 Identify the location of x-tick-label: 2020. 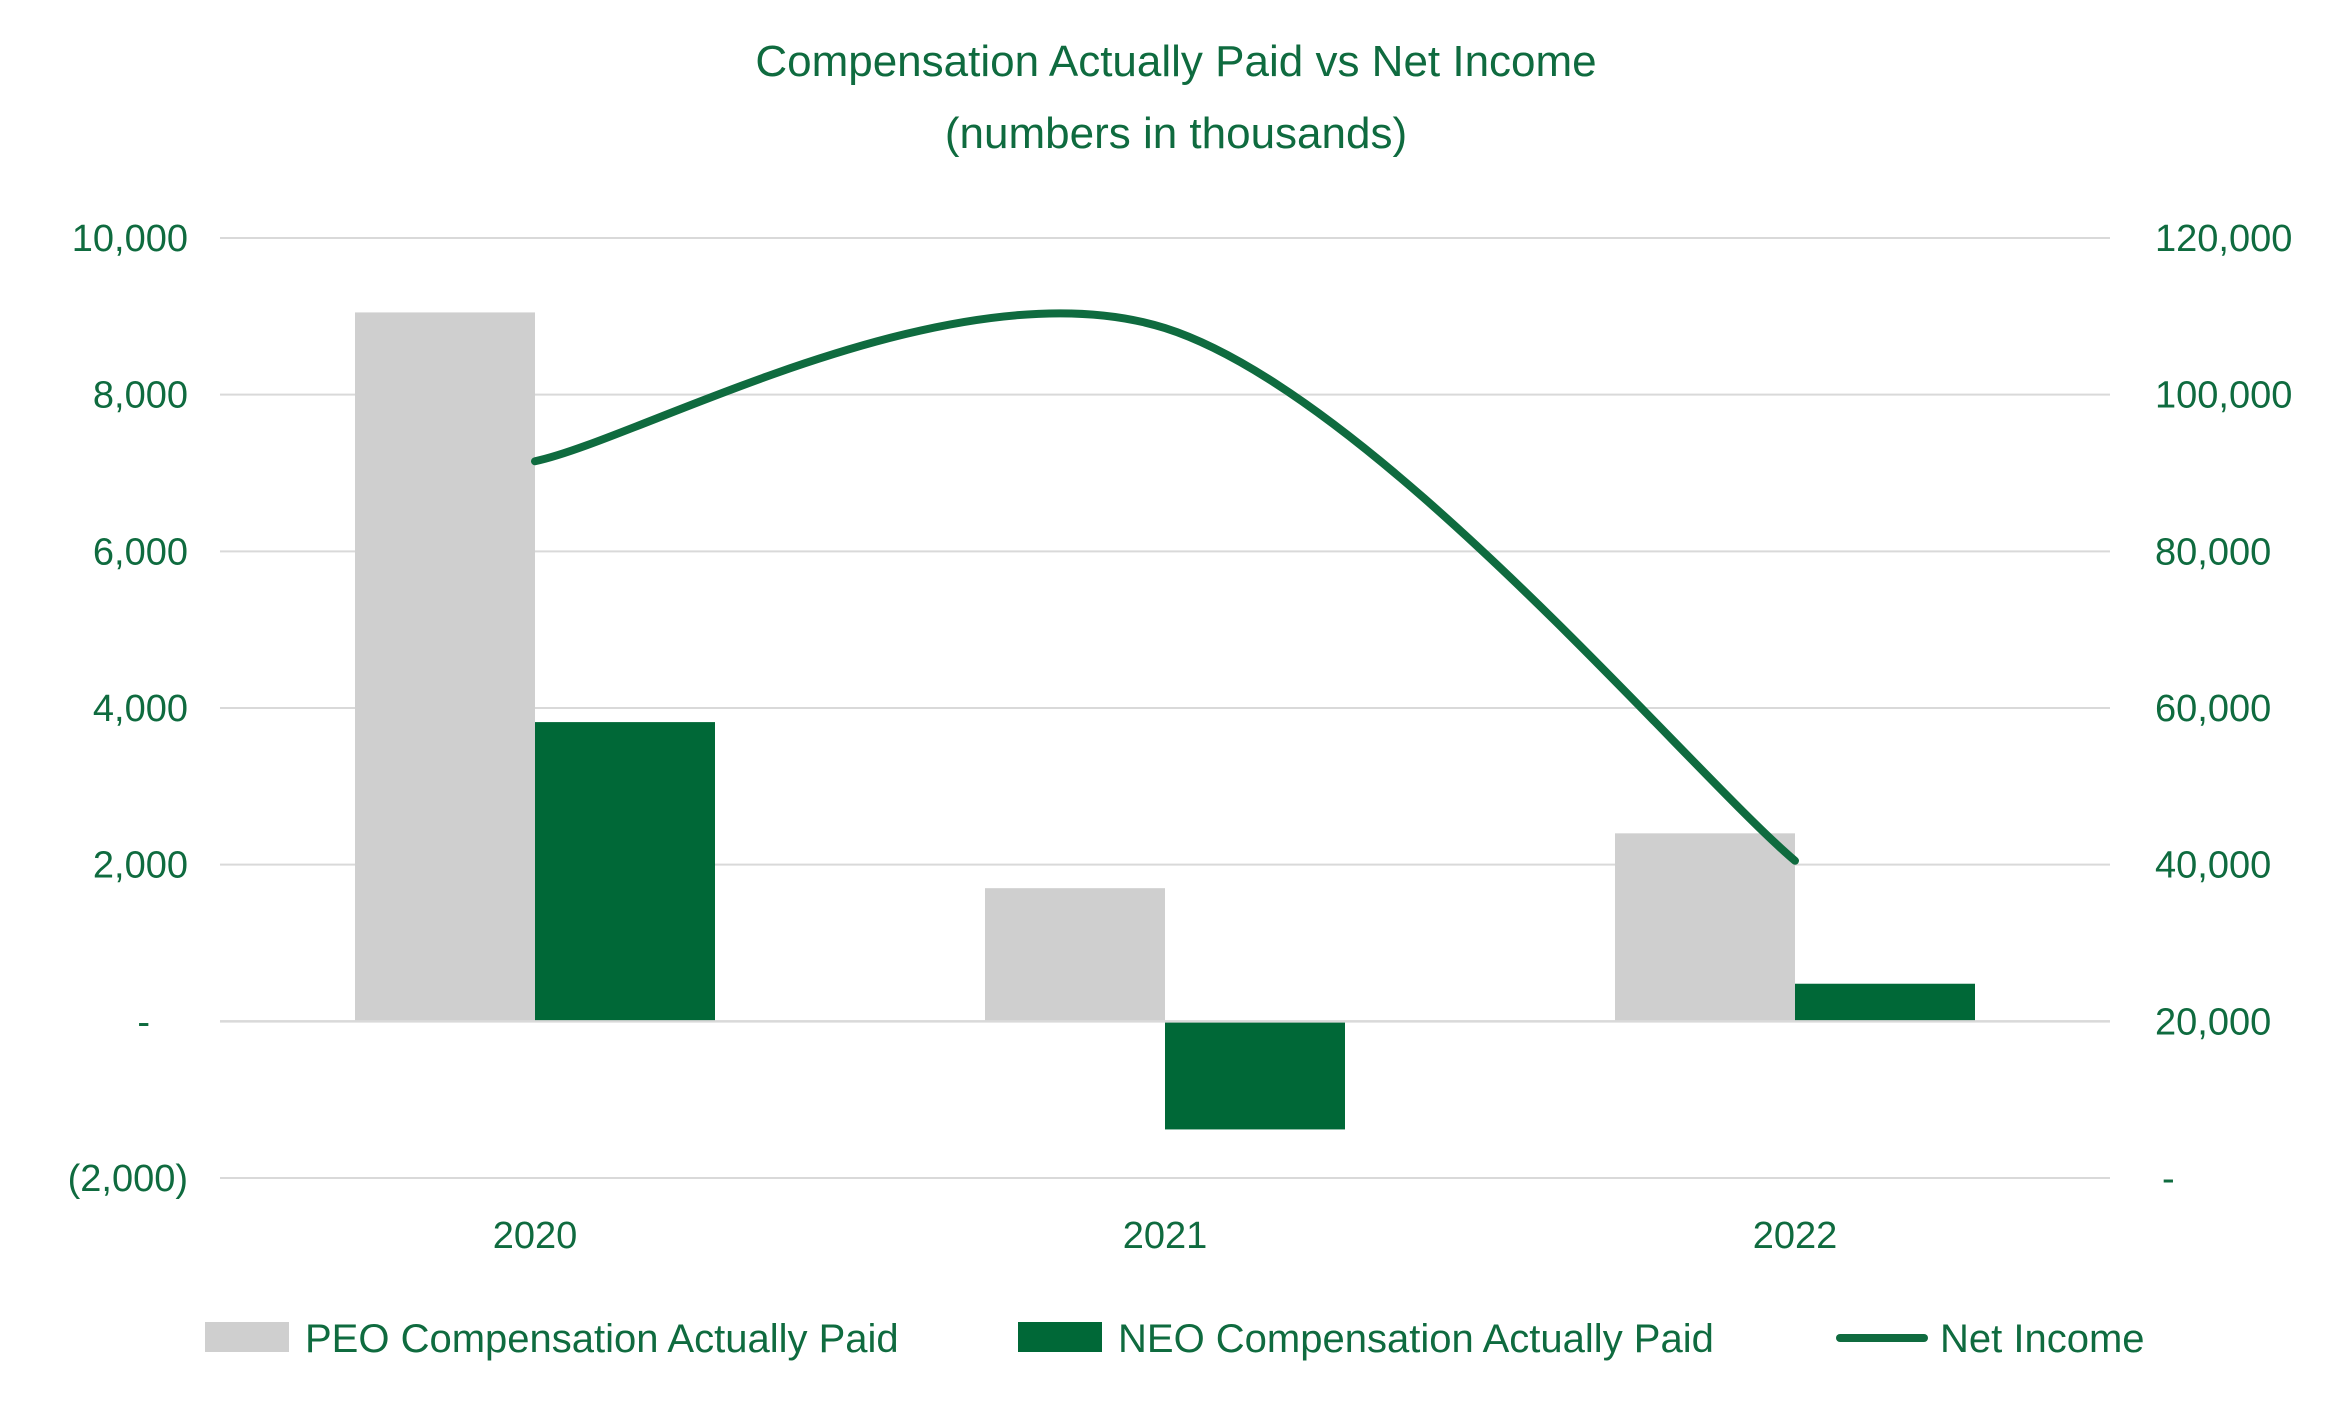
(535, 1236).